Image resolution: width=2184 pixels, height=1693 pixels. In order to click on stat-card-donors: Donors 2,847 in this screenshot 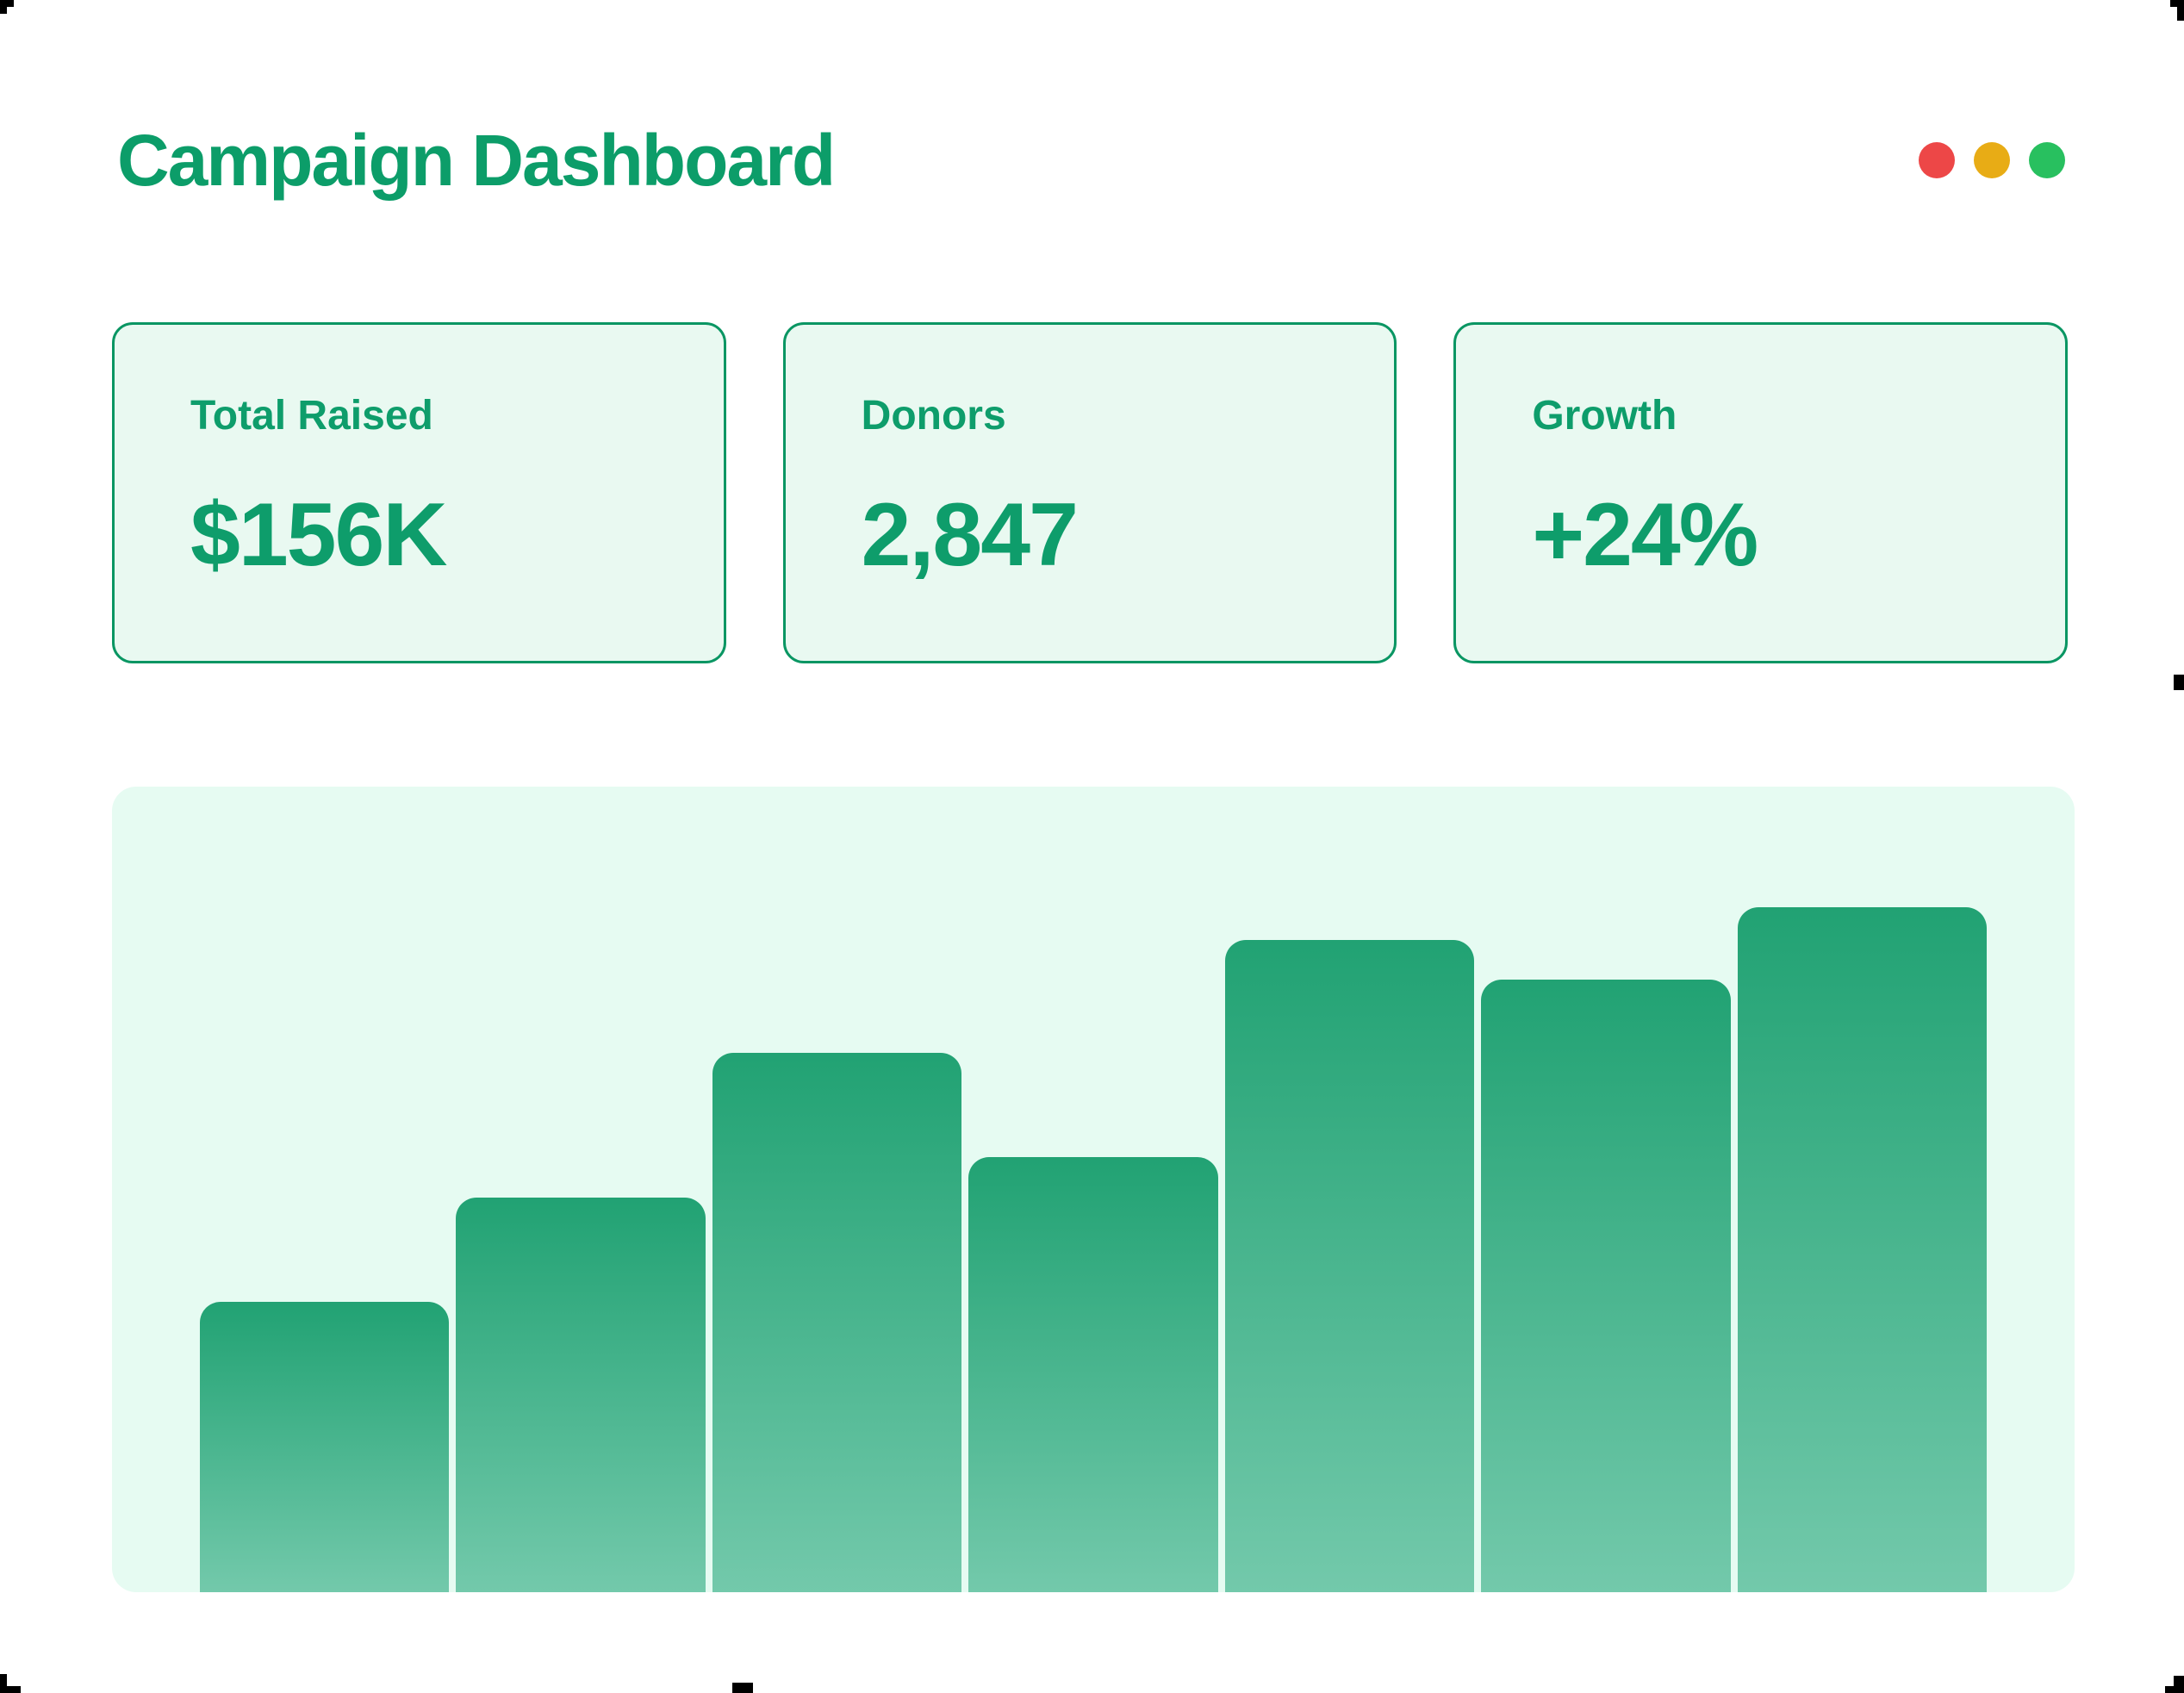, I will do `click(1090, 492)`.